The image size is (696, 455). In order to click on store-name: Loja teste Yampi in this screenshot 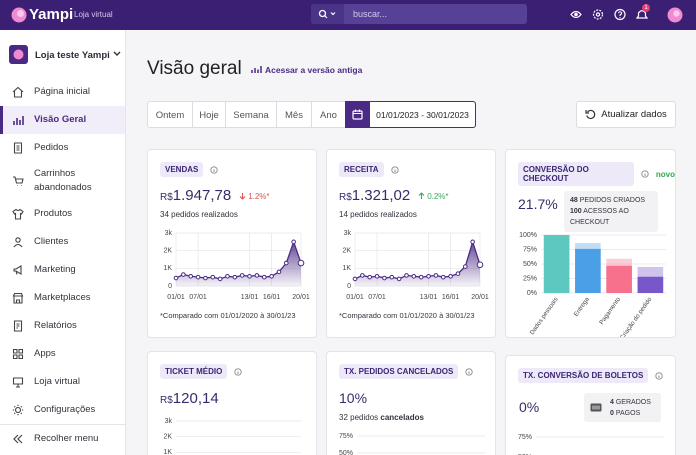, I will do `click(72, 55)`.